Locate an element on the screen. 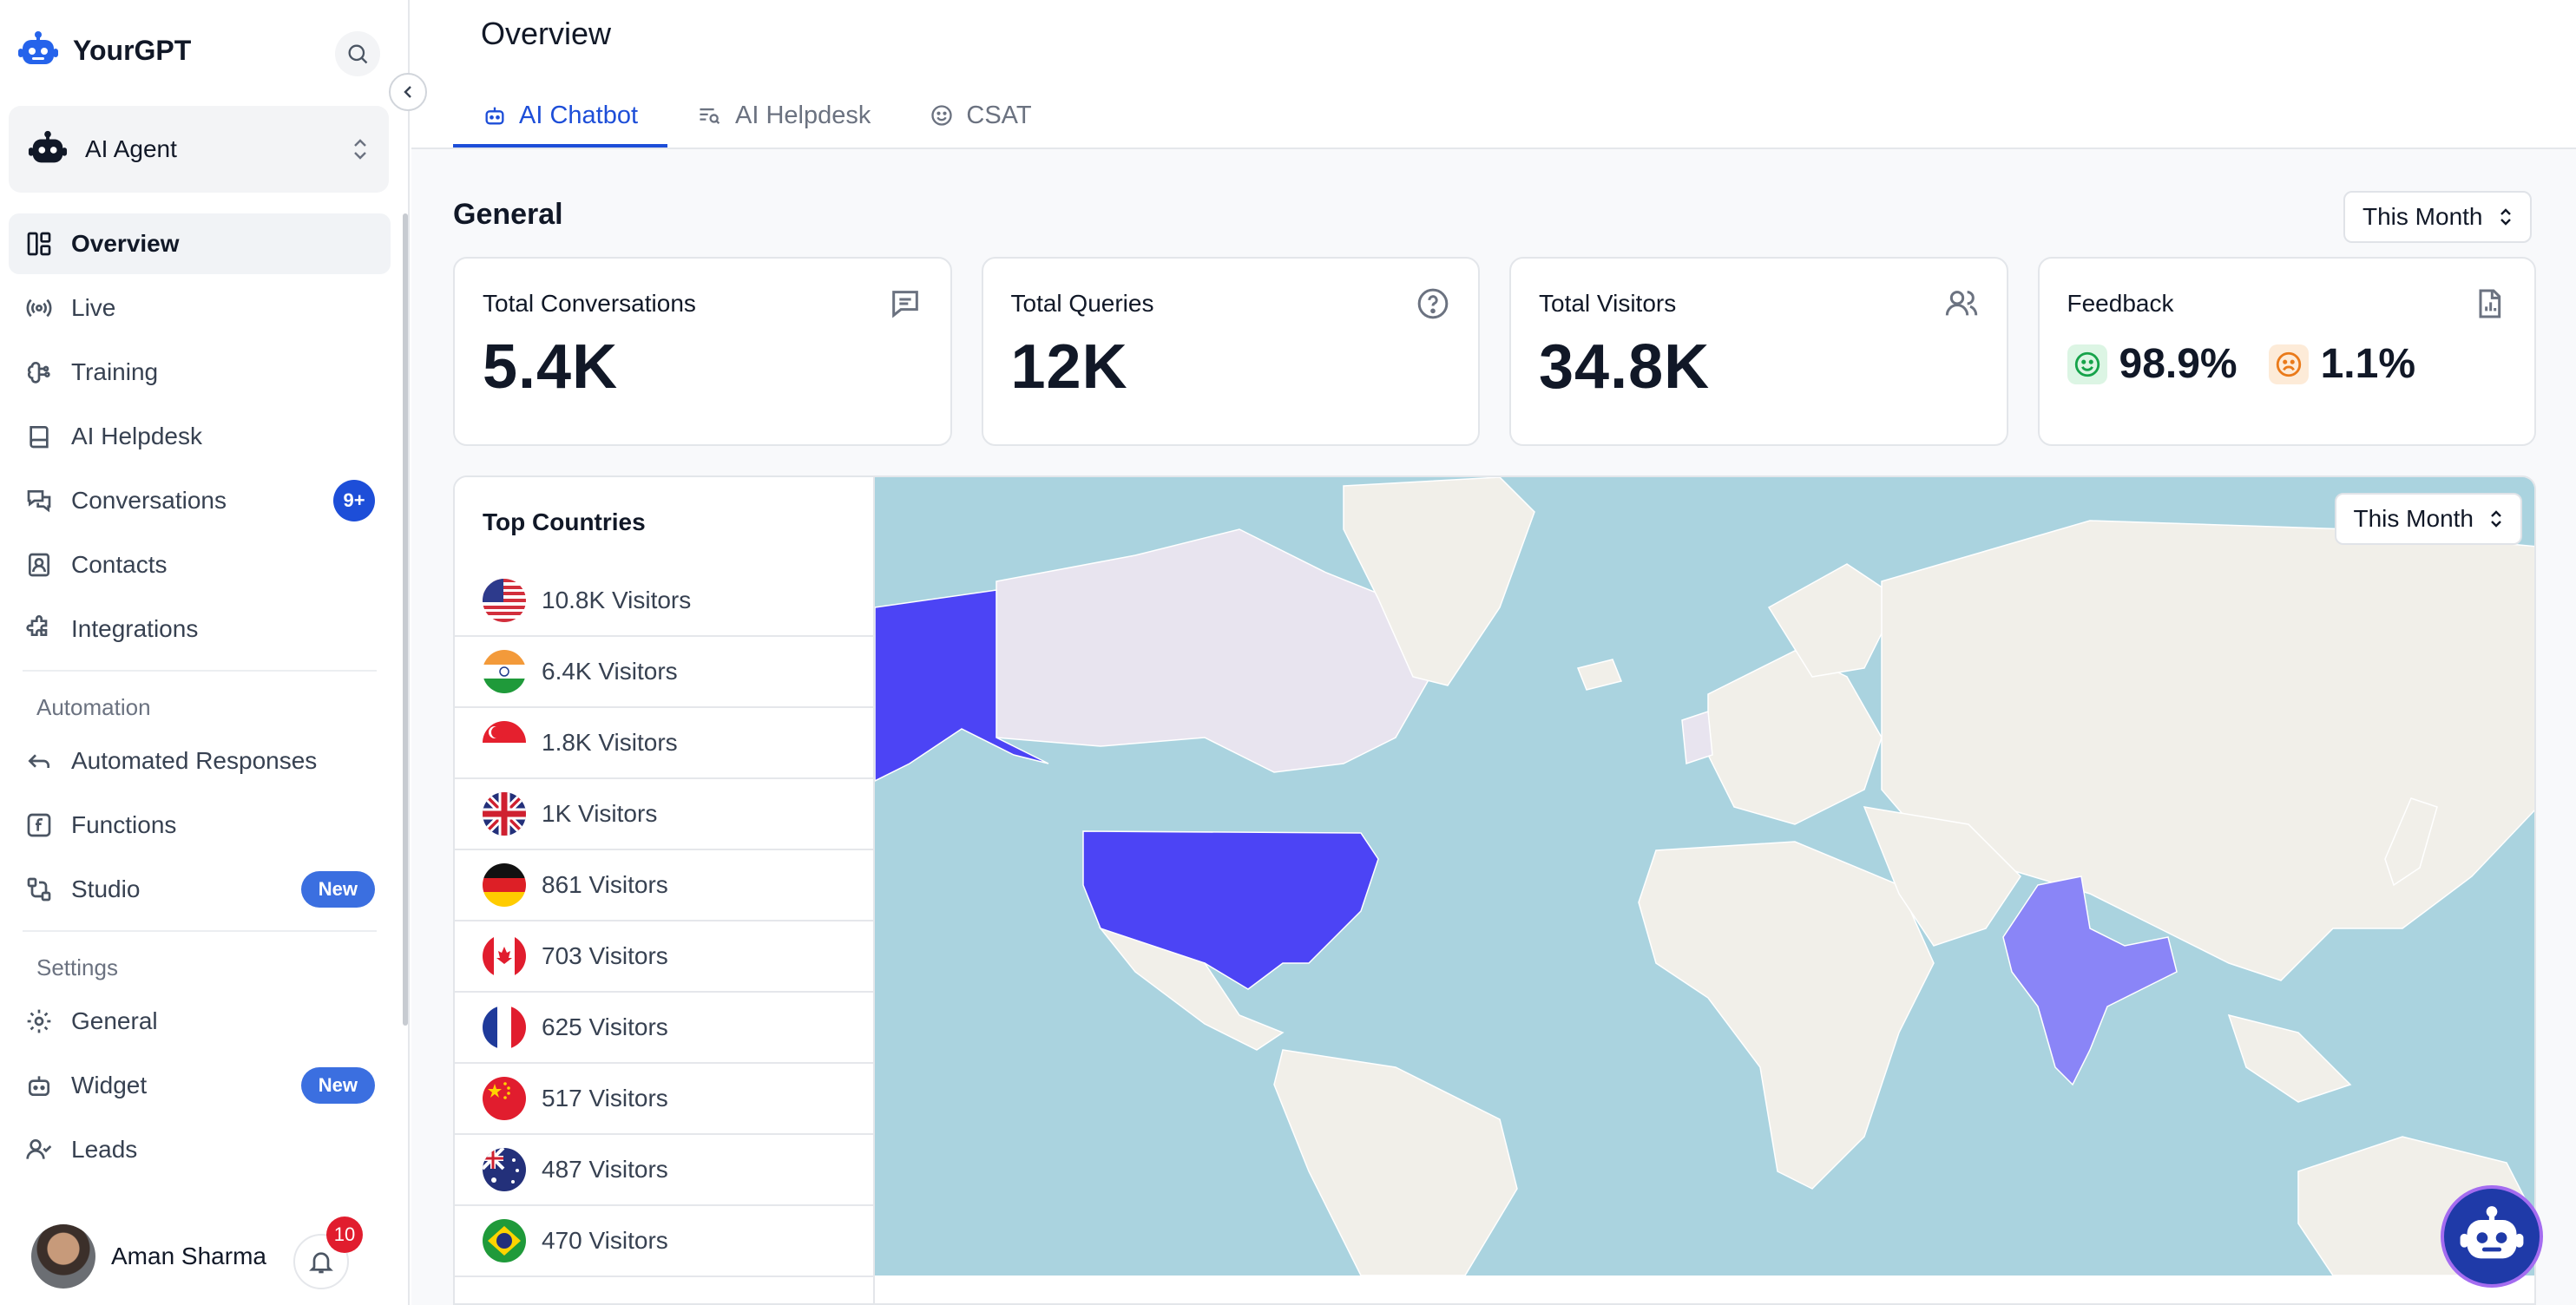 The width and height of the screenshot is (2576, 1305). gear-icon is located at coordinates (39, 1021).